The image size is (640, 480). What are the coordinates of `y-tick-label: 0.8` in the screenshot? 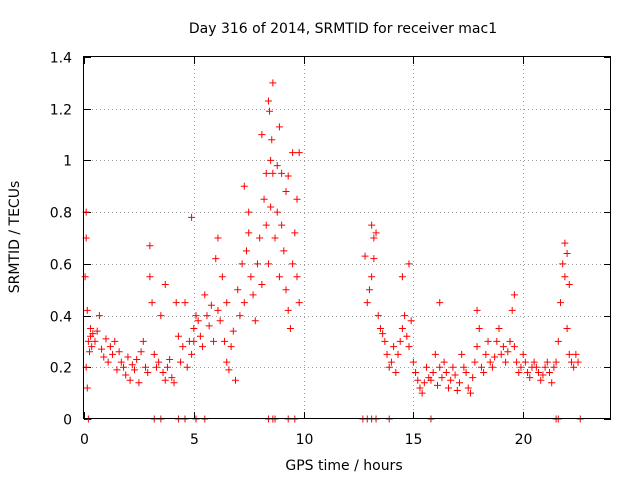 It's located at (61, 214).